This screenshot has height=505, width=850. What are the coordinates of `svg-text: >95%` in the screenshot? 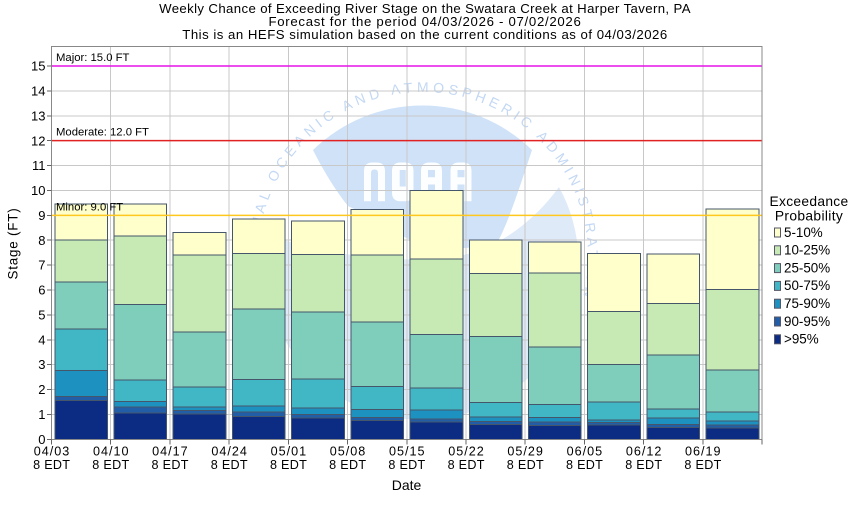 It's located at (801, 339).